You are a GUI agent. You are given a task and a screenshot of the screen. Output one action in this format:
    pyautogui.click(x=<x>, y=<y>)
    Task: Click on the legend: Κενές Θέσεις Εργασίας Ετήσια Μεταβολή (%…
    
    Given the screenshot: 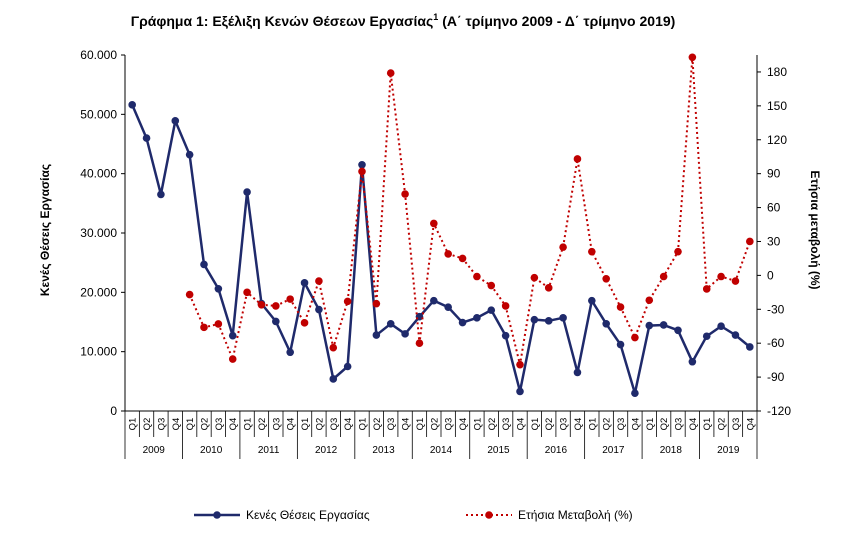 What is the action you would take?
    pyautogui.click(x=413, y=515)
    